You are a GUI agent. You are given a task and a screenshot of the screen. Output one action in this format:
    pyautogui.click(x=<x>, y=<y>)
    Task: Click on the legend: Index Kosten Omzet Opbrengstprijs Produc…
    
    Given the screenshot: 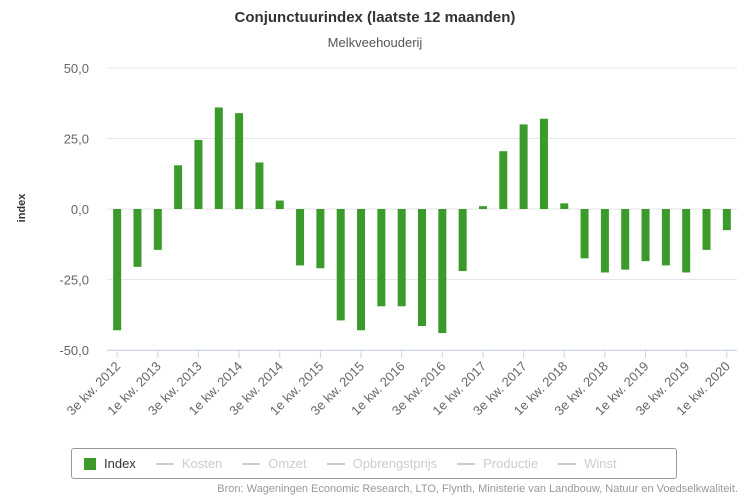 What is the action you would take?
    pyautogui.click(x=374, y=463)
    